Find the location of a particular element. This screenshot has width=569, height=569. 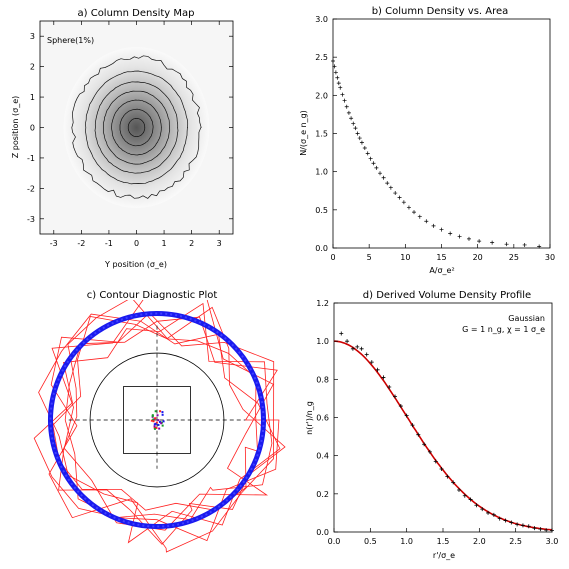

x-tick-label: -3 is located at coordinates (54, 243).